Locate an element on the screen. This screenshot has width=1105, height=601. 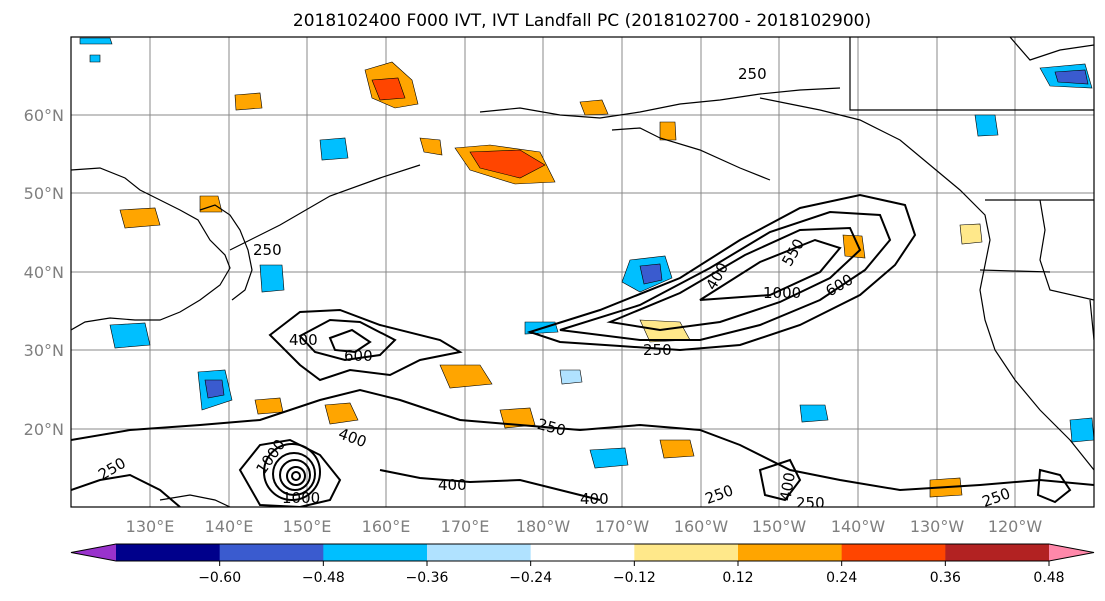
lat-label: 30°N is located at coordinates (44, 350).